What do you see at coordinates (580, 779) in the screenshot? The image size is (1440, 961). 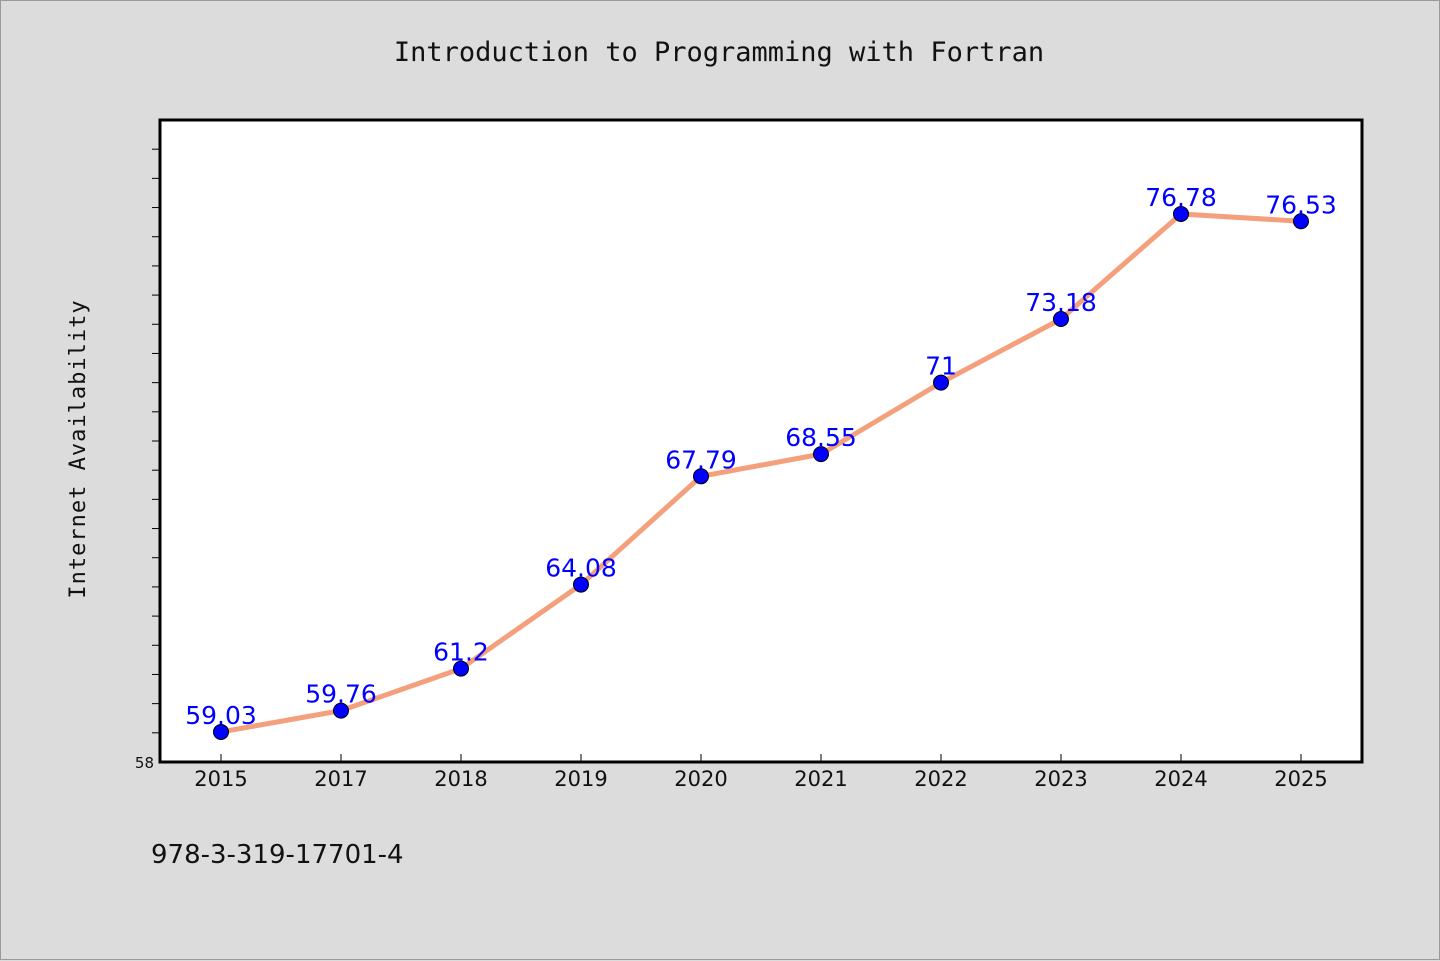 I see `x-tick-label: 2019` at bounding box center [580, 779].